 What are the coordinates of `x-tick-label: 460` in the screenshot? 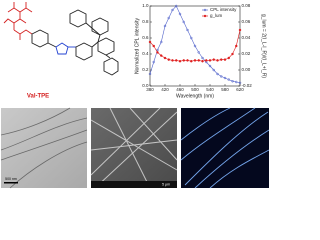 It's located at (180, 89).